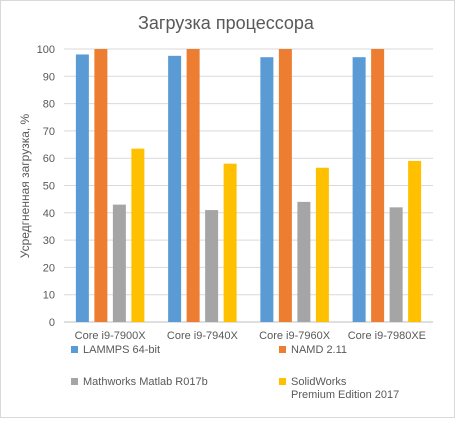 Image resolution: width=455 pixels, height=422 pixels. I want to click on y-tick-label: 100, so click(46, 50).